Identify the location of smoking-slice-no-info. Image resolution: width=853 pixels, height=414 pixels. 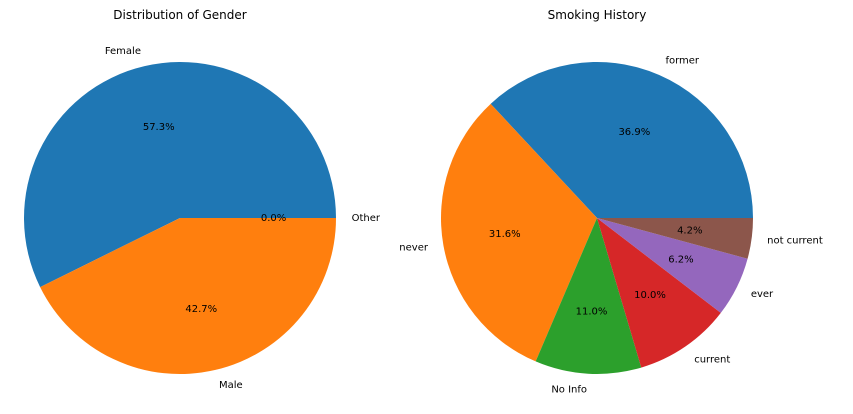
(588, 296).